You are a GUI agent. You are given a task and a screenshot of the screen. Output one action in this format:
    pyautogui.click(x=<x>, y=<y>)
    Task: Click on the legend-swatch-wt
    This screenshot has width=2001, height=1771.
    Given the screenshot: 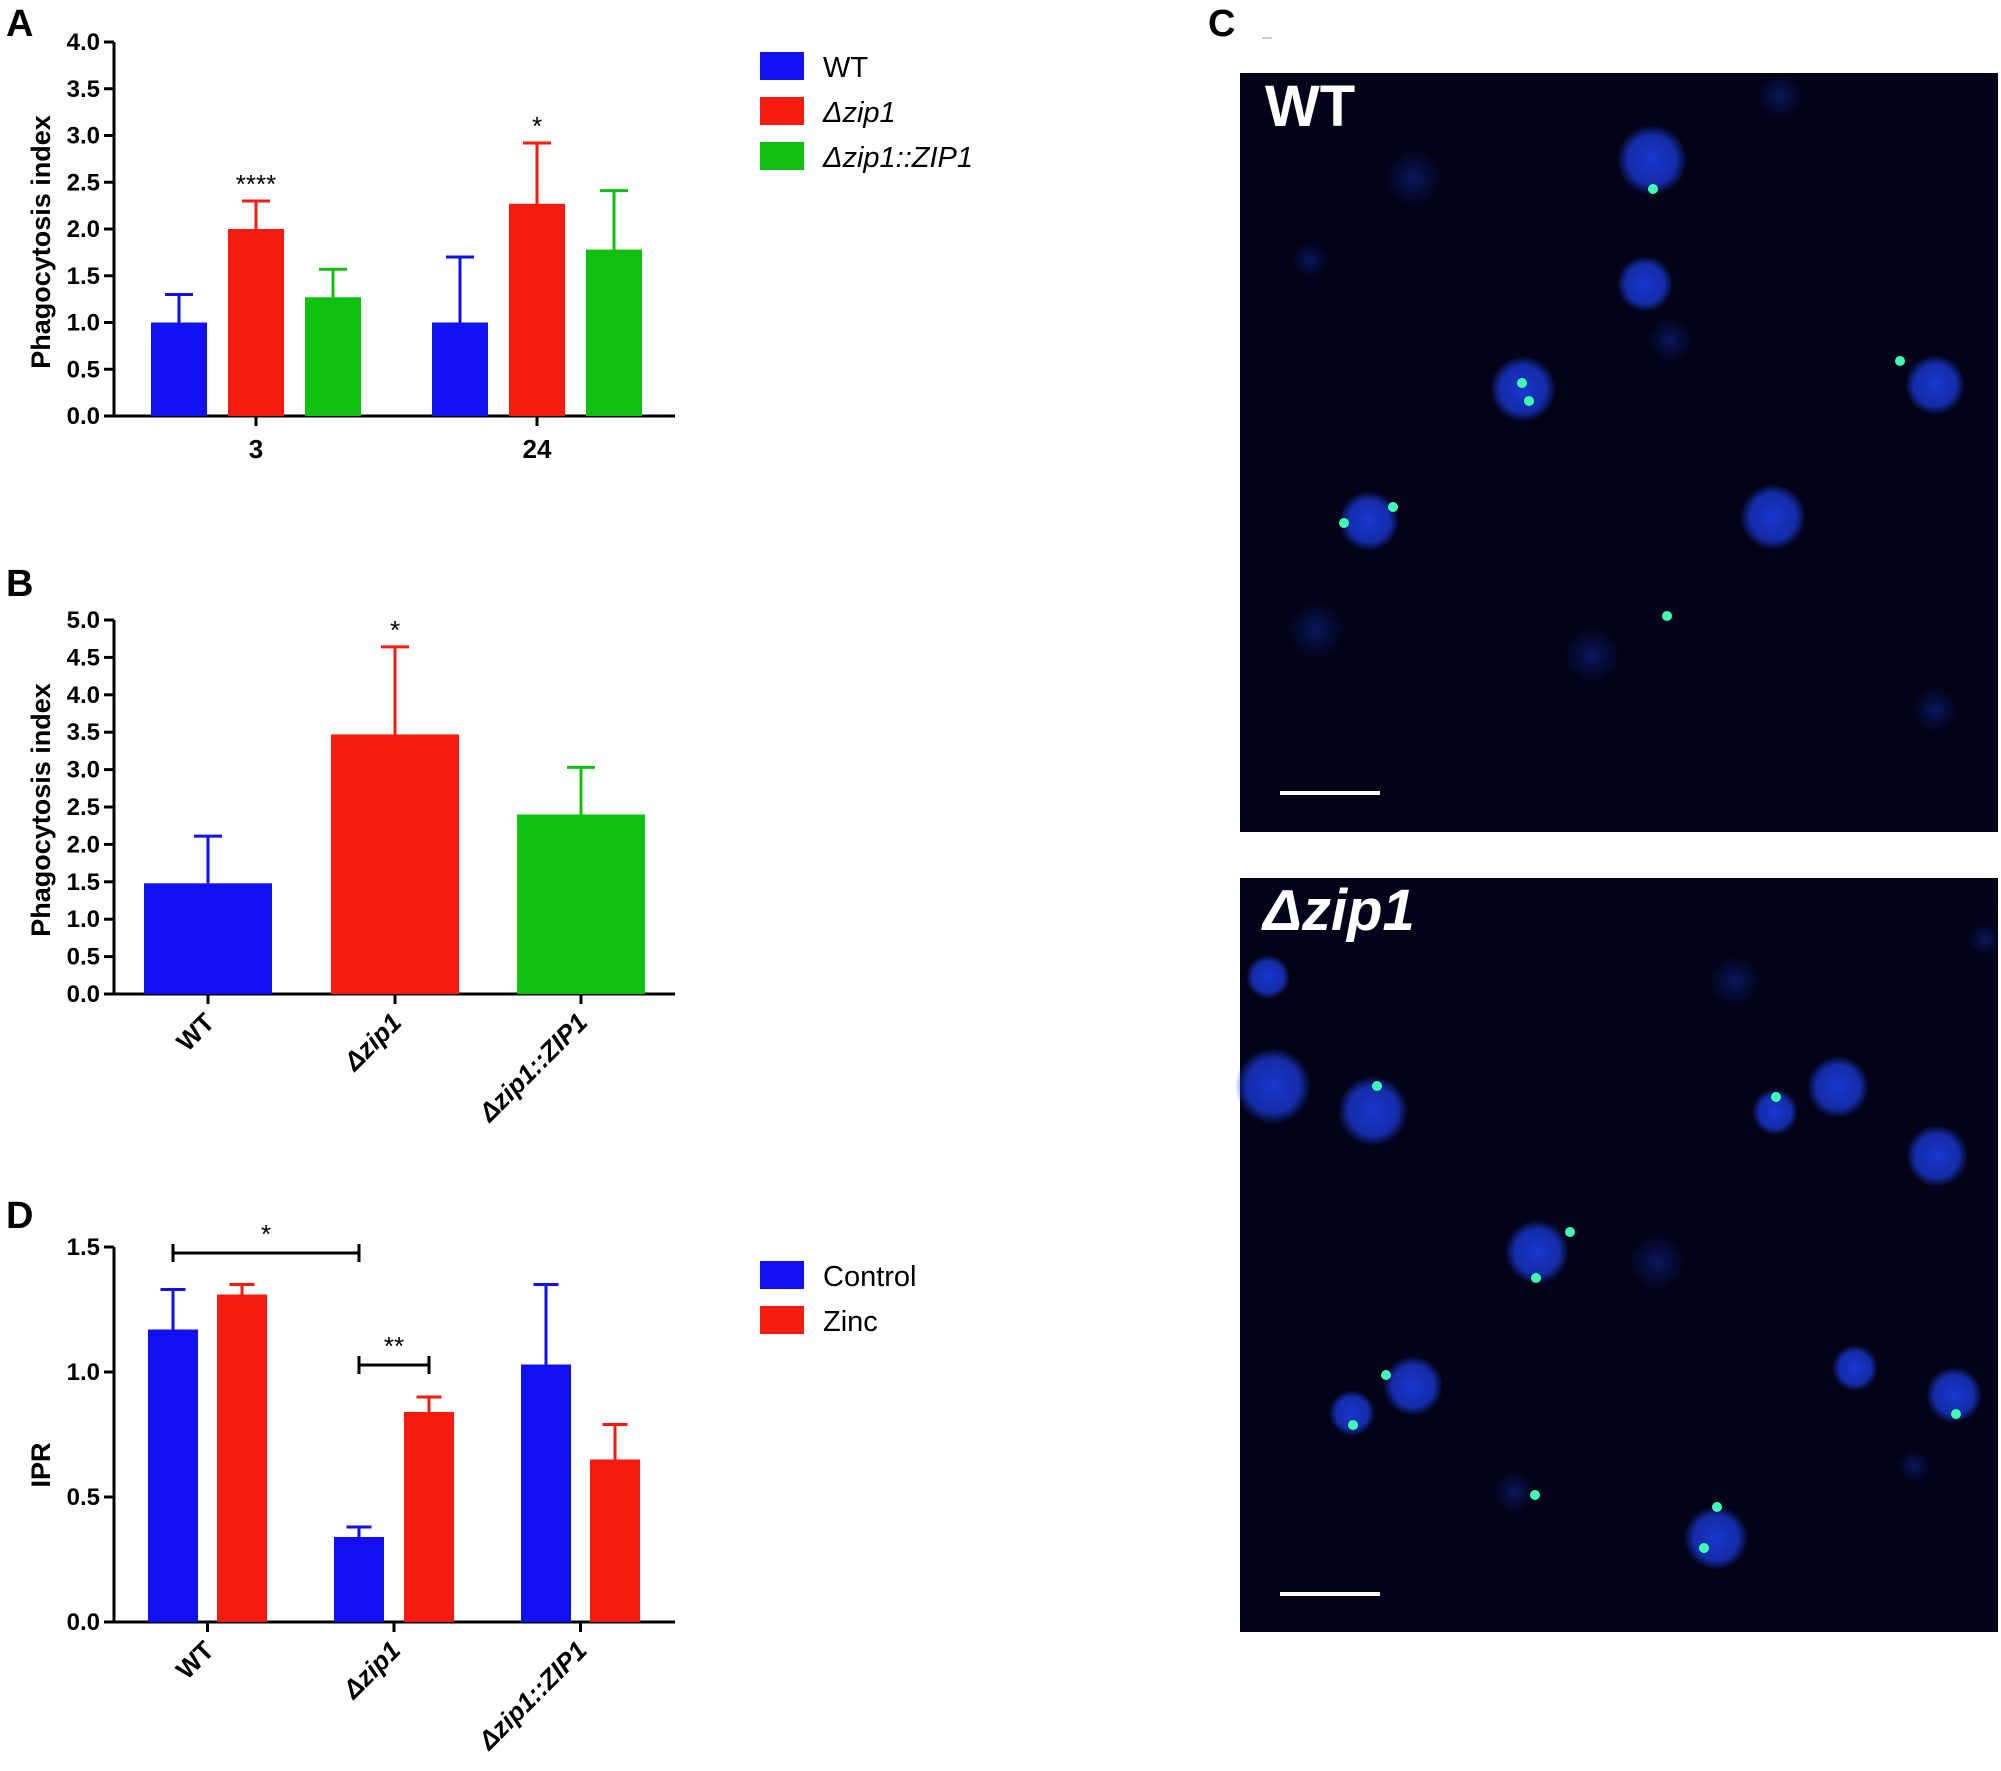 What is the action you would take?
    pyautogui.click(x=782, y=66)
    